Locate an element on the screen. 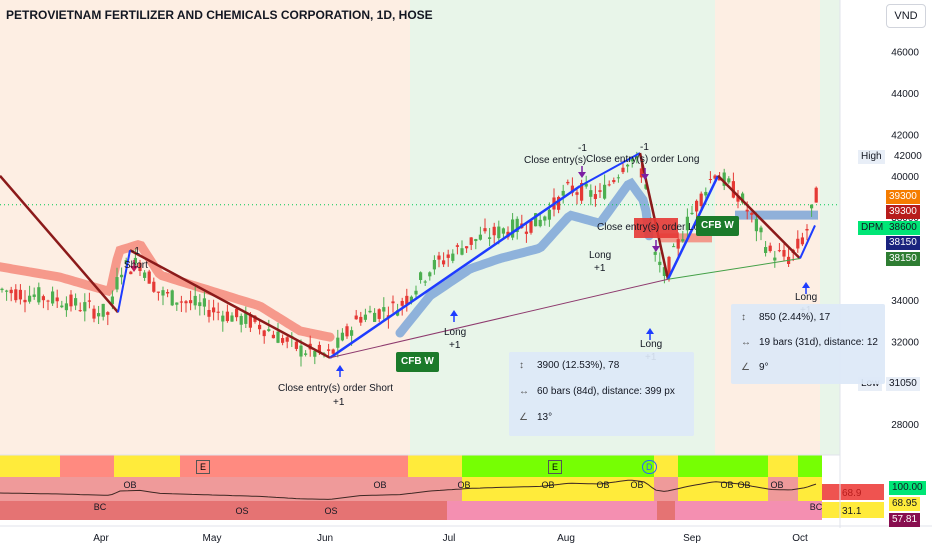  high-label: High is located at coordinates (871, 157).